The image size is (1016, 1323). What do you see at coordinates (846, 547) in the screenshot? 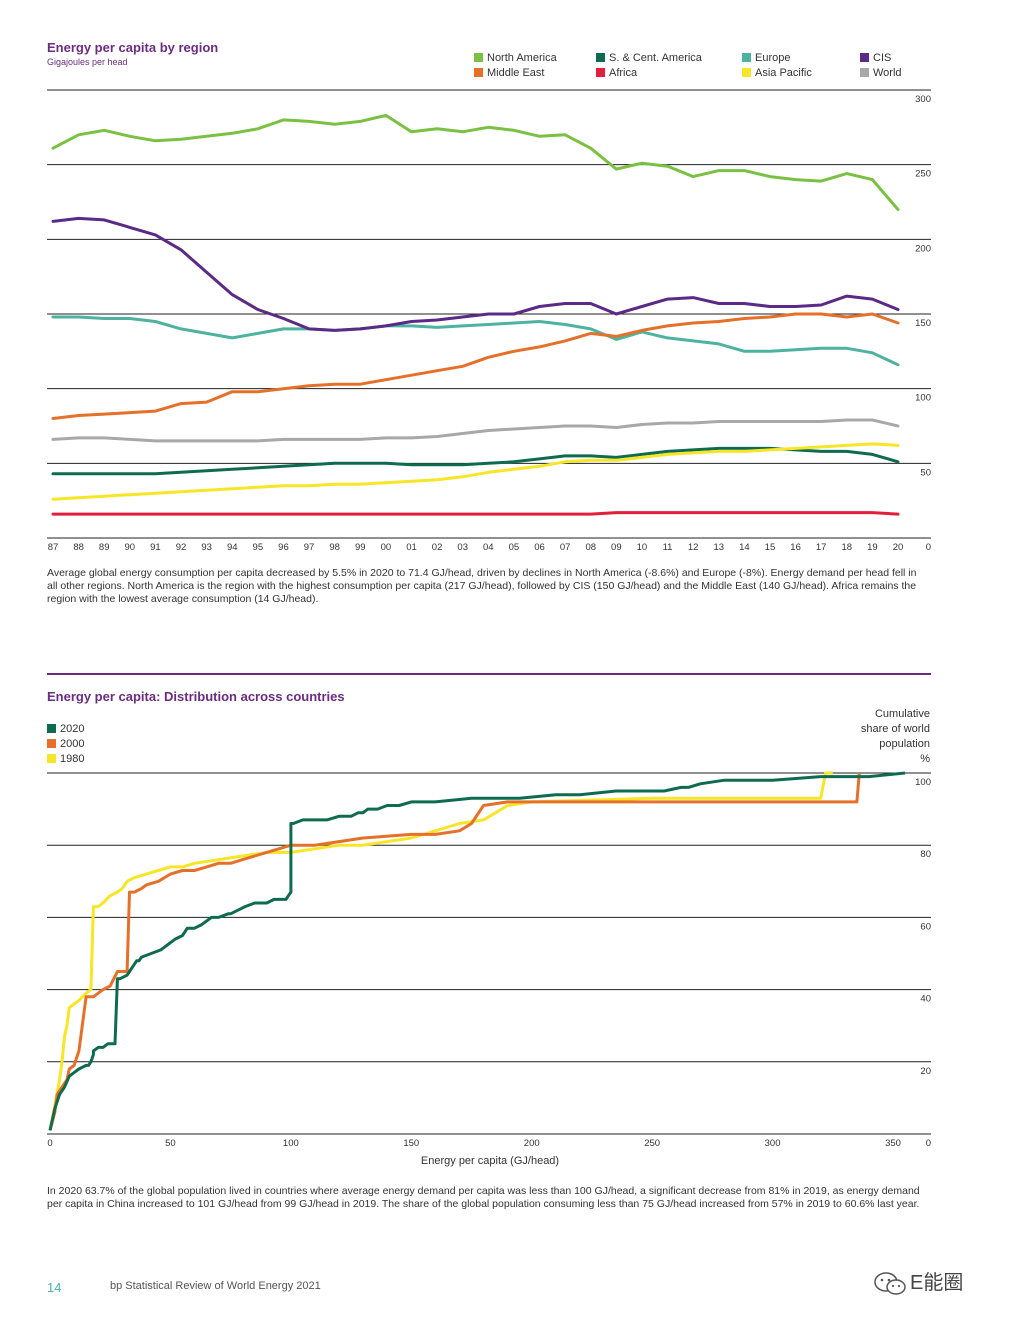
I see `x-tick-label: 18` at bounding box center [846, 547].